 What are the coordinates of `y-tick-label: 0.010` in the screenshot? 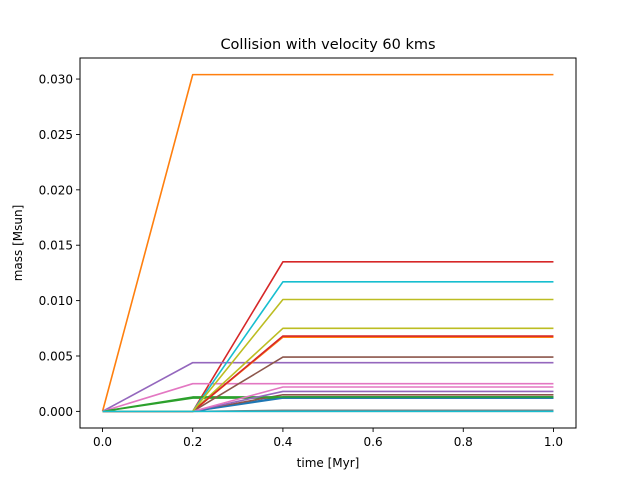 It's located at (56, 301).